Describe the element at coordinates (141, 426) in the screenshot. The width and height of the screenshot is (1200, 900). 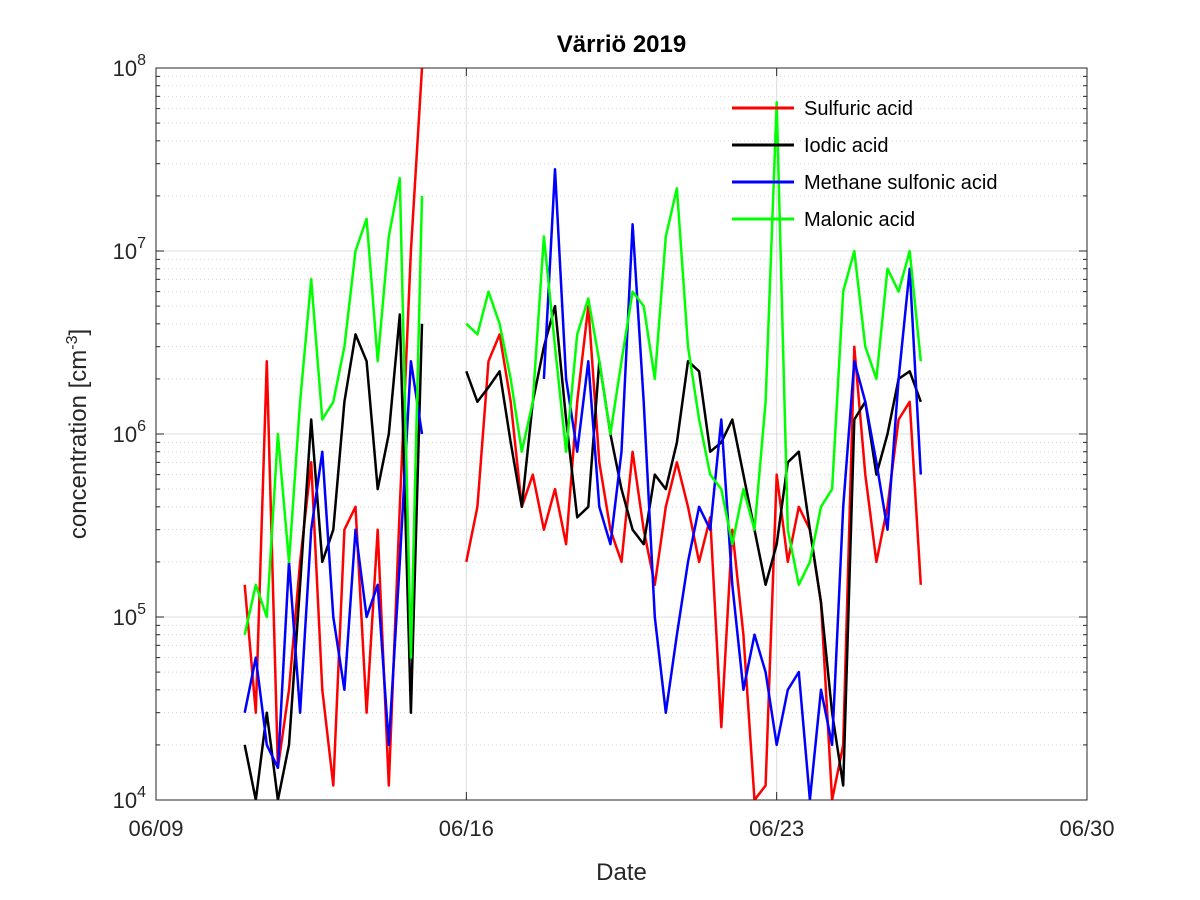
I see `y-tick-label-exponent: 6` at that location.